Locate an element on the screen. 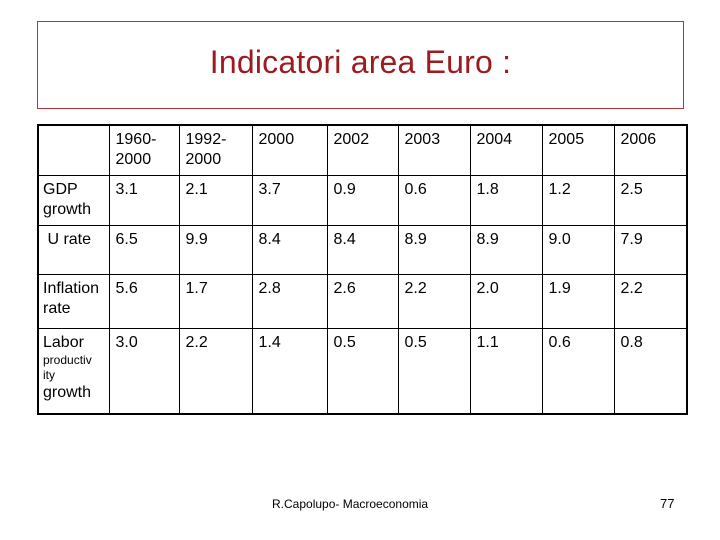 This screenshot has height=540, width=720. table-cell: 2.6 is located at coordinates (362, 301).